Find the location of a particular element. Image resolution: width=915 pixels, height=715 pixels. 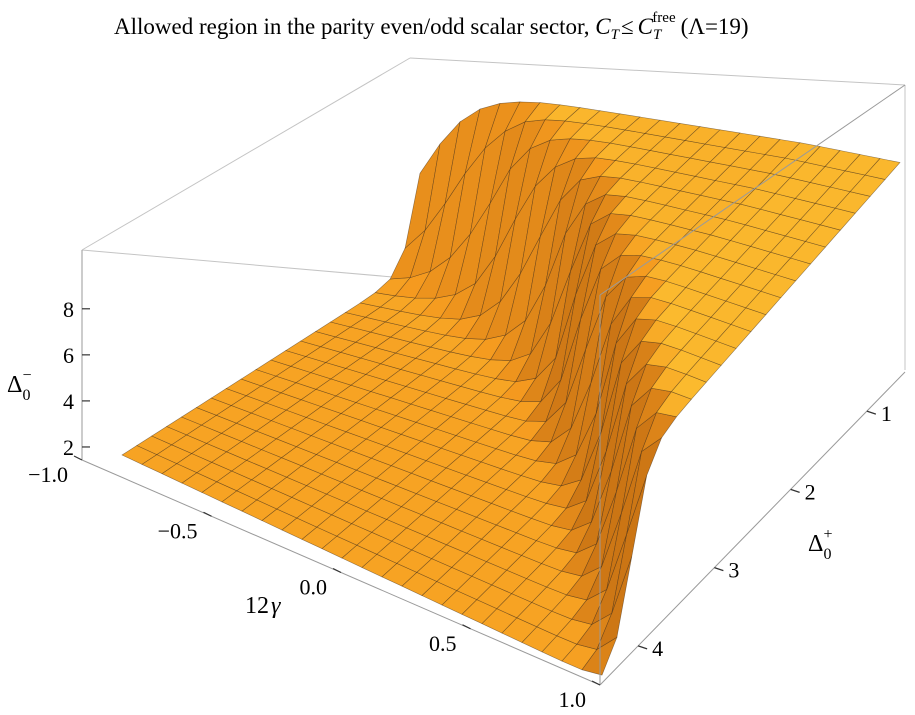

x-tick-label: −1.0 is located at coordinates (48, 474).